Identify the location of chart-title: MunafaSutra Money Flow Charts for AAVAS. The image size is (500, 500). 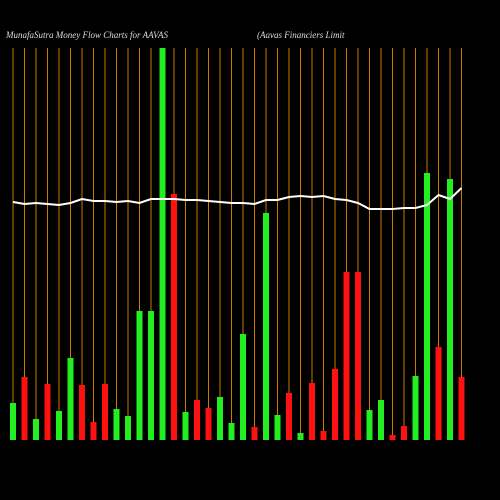
(86, 35).